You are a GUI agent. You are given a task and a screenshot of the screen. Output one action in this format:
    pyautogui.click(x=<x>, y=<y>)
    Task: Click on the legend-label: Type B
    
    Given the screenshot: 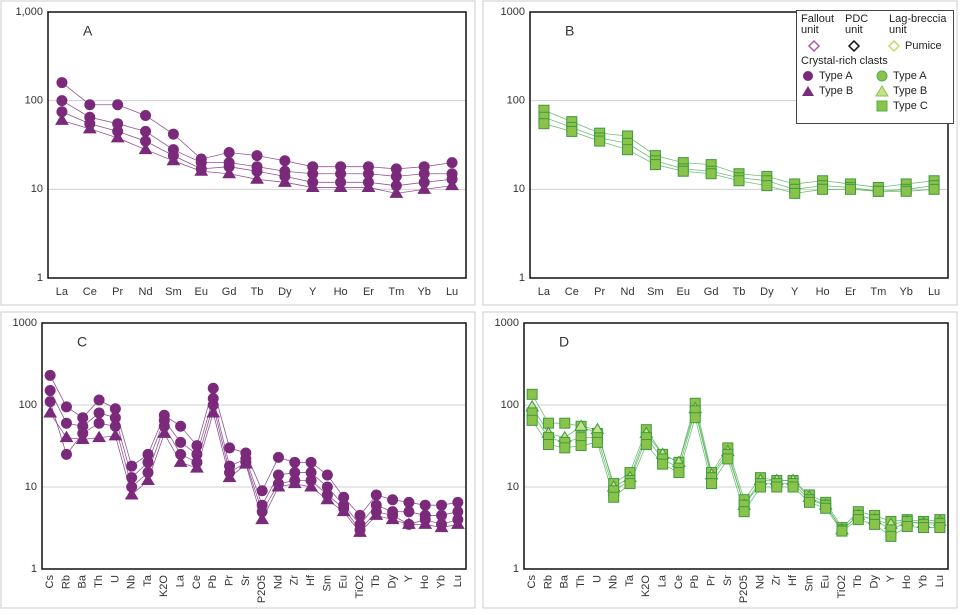 What is the action you would take?
    pyautogui.click(x=910, y=90)
    